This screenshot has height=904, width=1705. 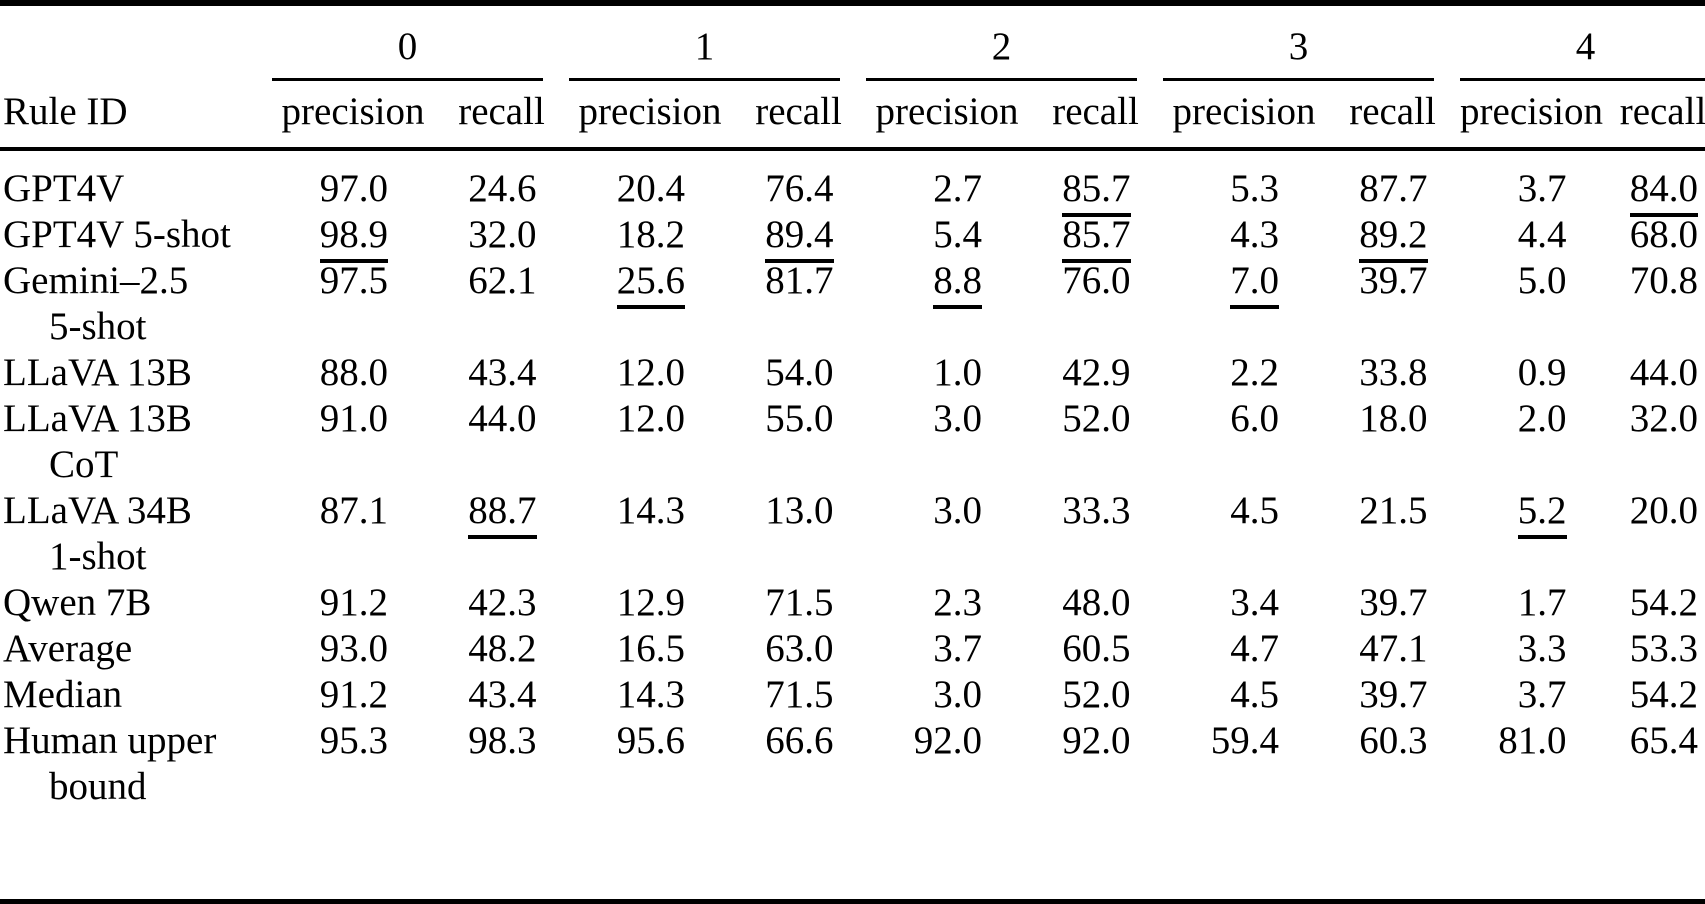 What do you see at coordinates (1002, 43) in the screenshot?
I see `group-header-2: 2` at bounding box center [1002, 43].